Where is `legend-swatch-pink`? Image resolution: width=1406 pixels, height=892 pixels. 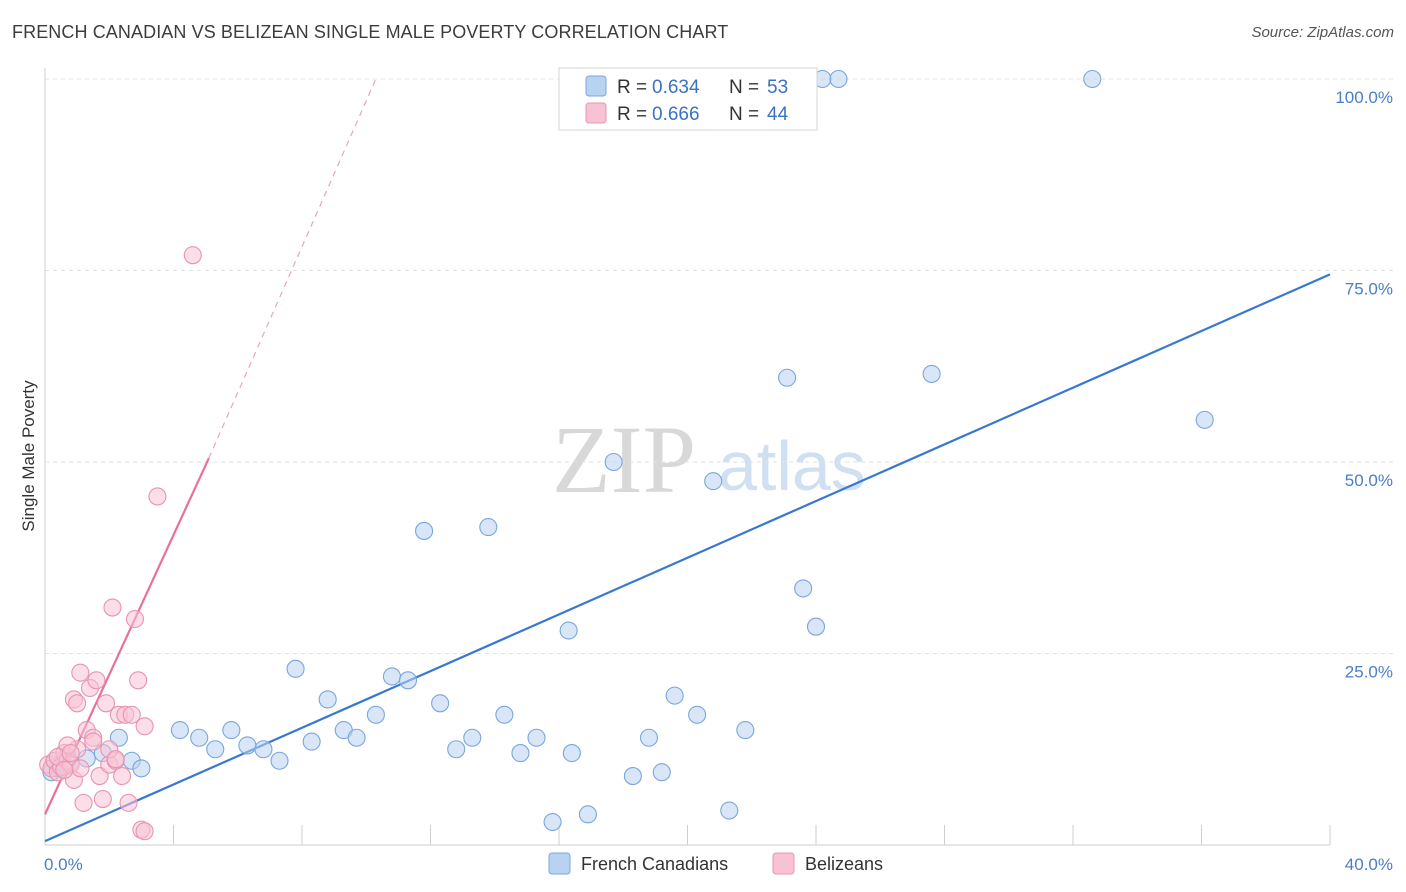 legend-swatch-pink is located at coordinates (596, 113).